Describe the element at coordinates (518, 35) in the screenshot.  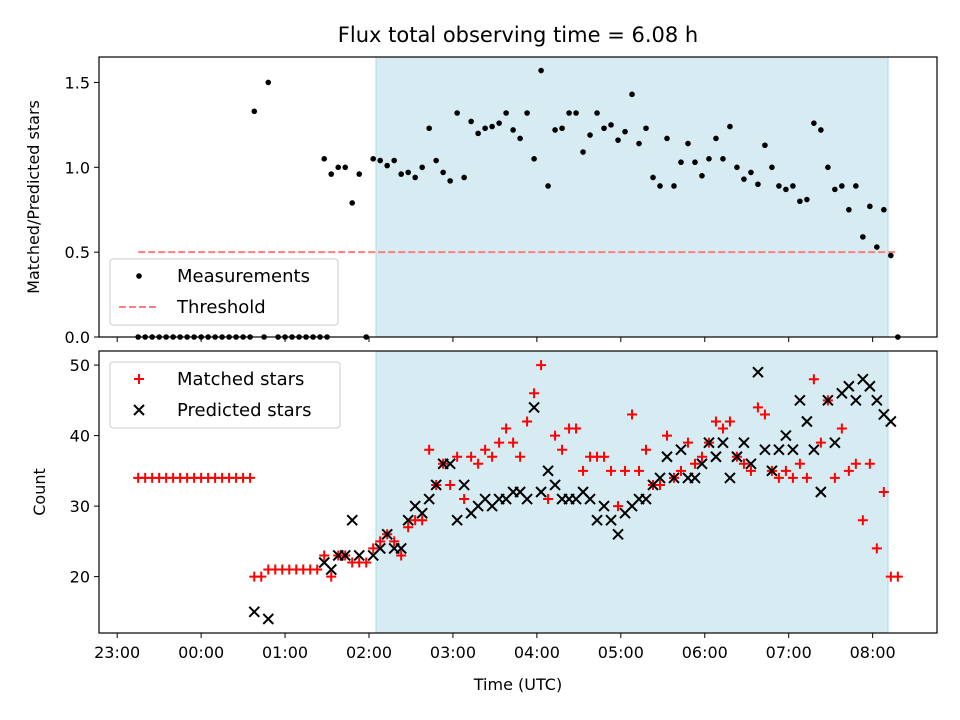
I see `chart-title: Flux total observing time = 6.08 h` at that location.